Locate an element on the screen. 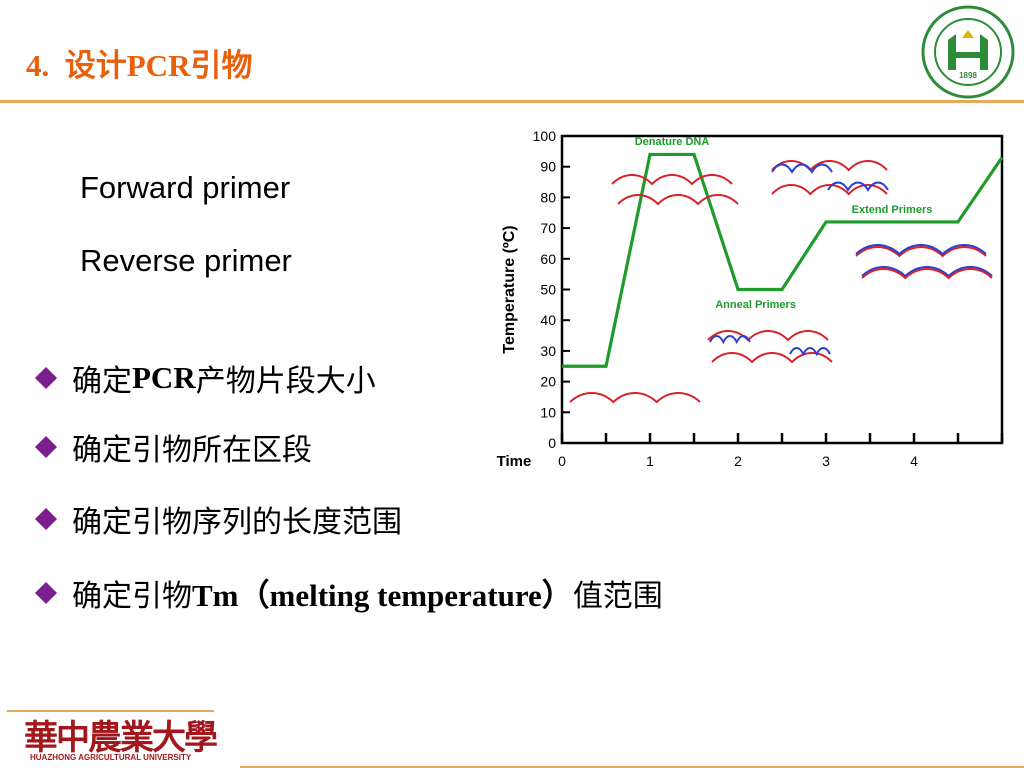  y-tick-label: 40 is located at coordinates (548, 320).